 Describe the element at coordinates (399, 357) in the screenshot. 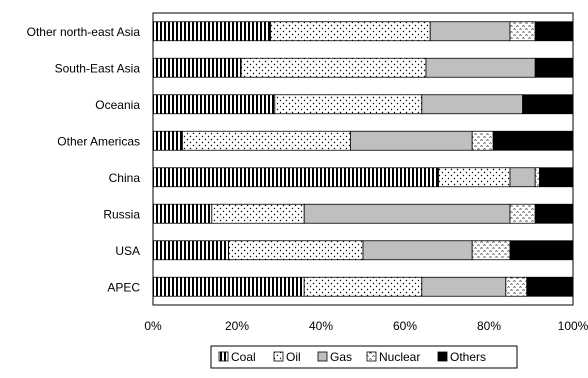

I see `legend-label: Nuclear` at that location.